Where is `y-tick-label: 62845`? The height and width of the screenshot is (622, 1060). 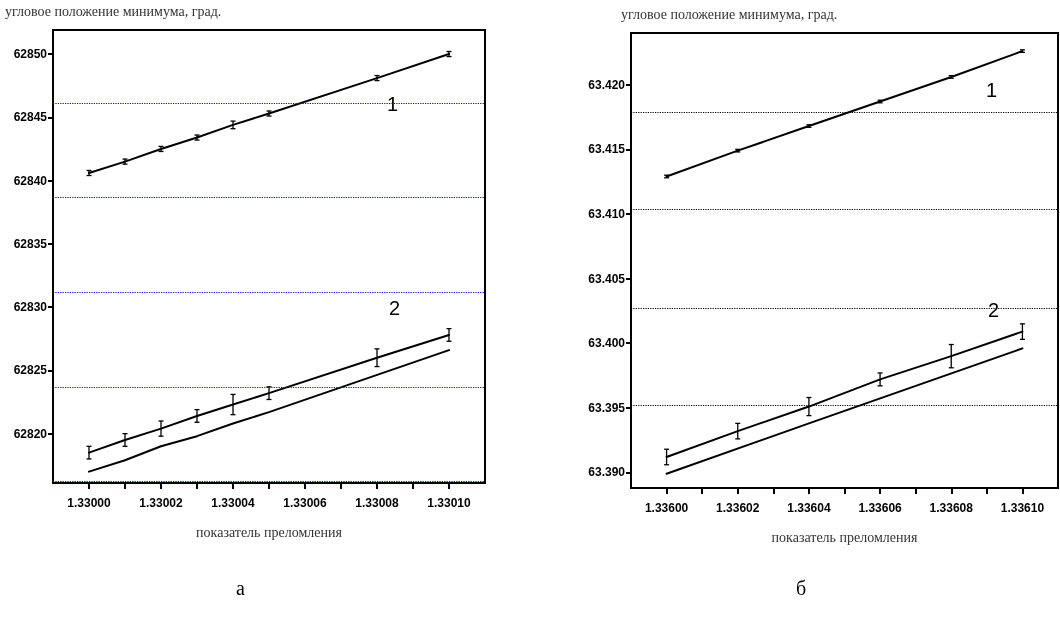 y-tick-label: 62845 is located at coordinates (30, 117).